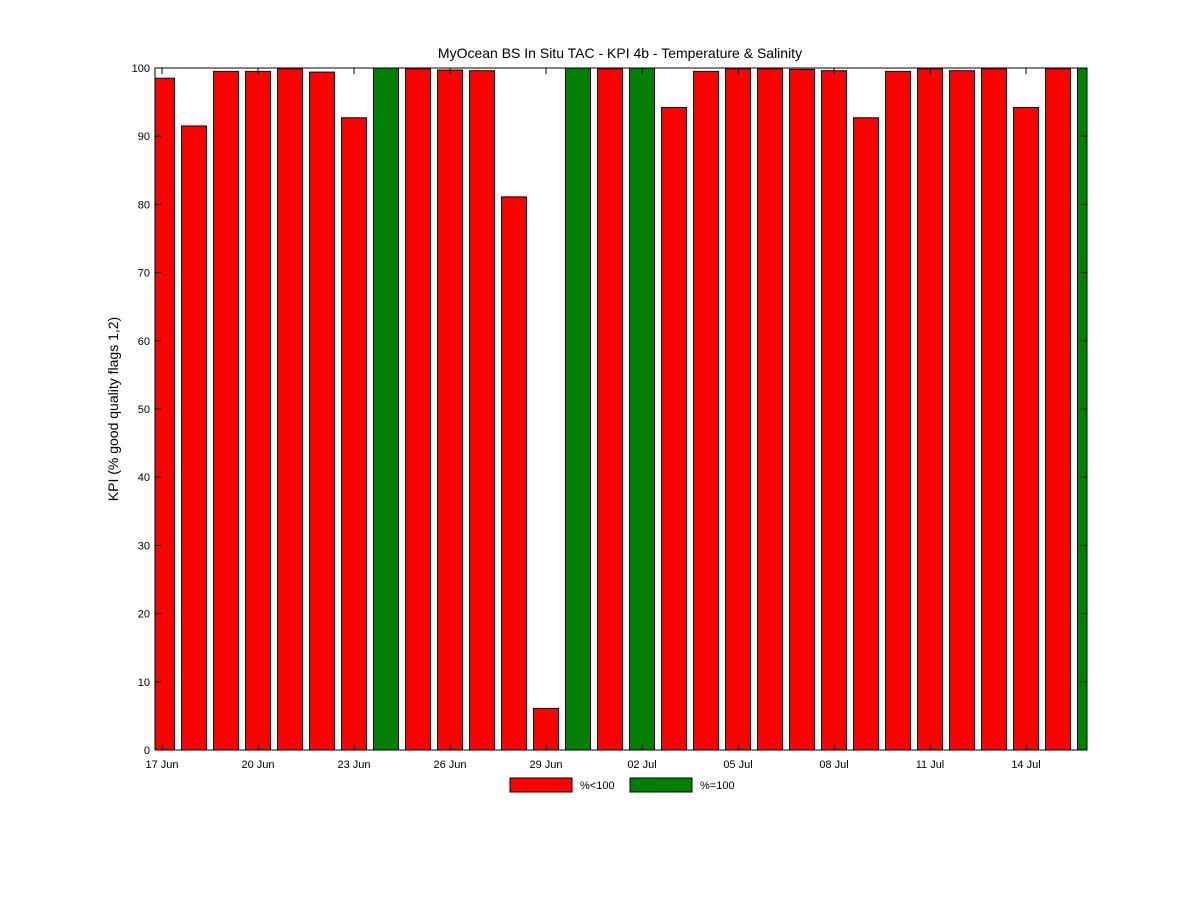 This screenshot has height=900, width=1200. I want to click on x-tick-label-7: 08 Jul, so click(833, 765).